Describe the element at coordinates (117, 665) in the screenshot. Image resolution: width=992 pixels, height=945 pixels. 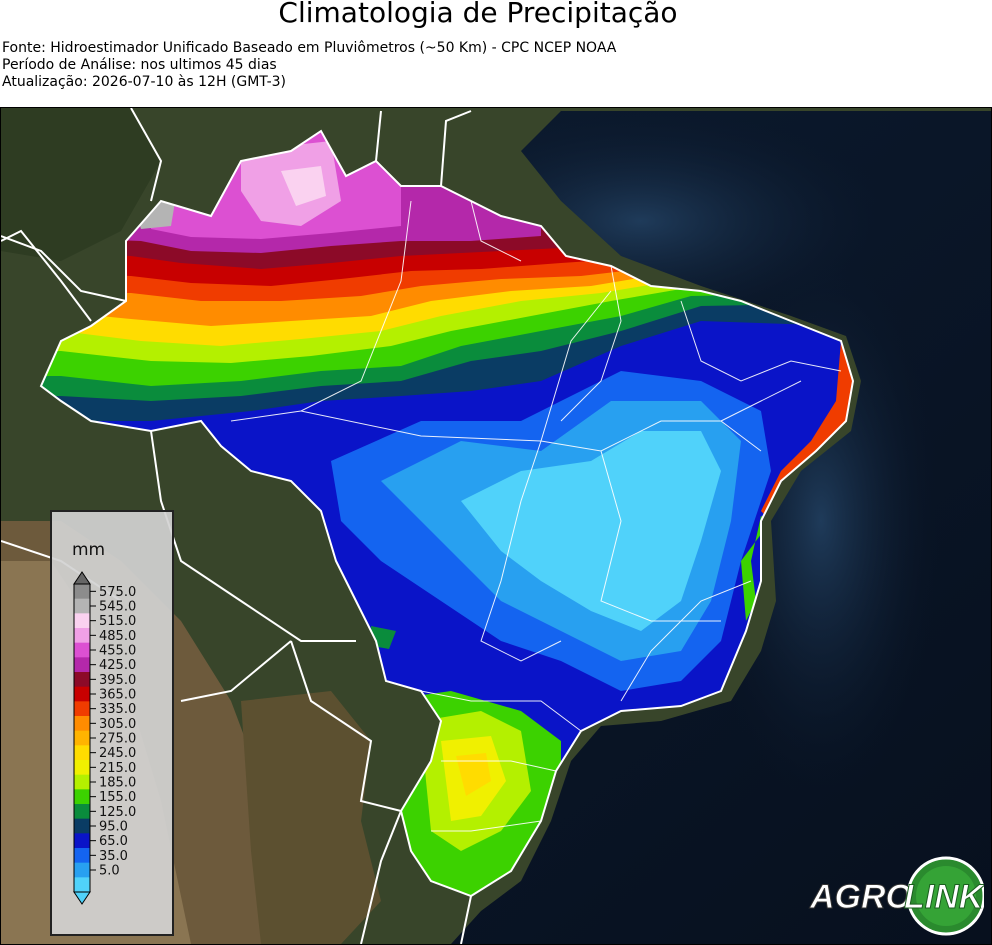
I see `colorbar-tick-label: 425.0` at that location.